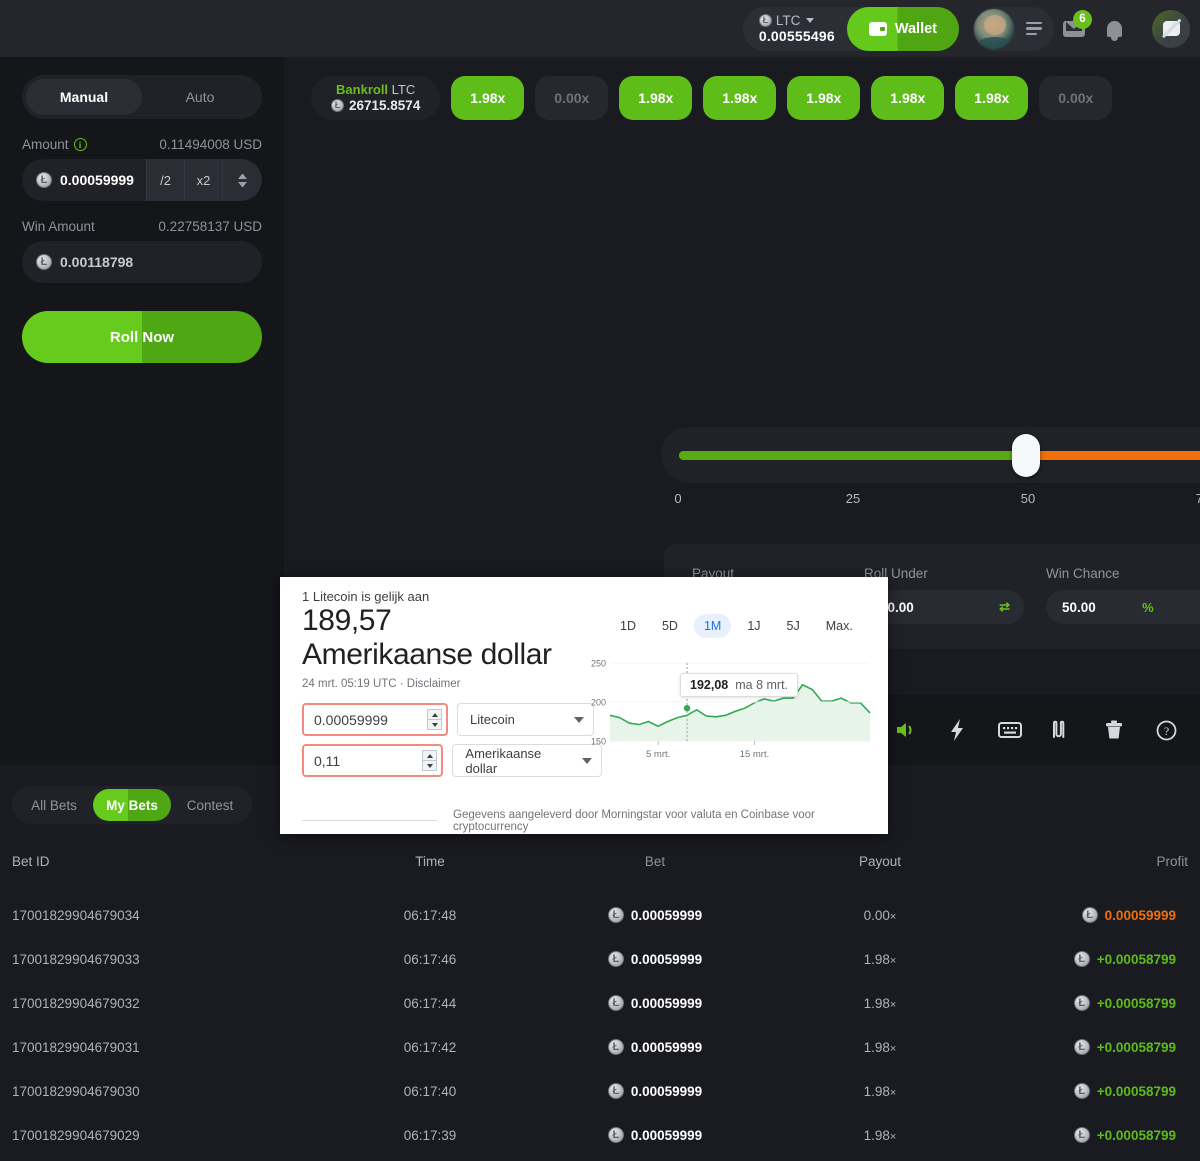 The height and width of the screenshot is (1161, 1200). What do you see at coordinates (958, 730) in the screenshot?
I see `lightning-icon` at bounding box center [958, 730].